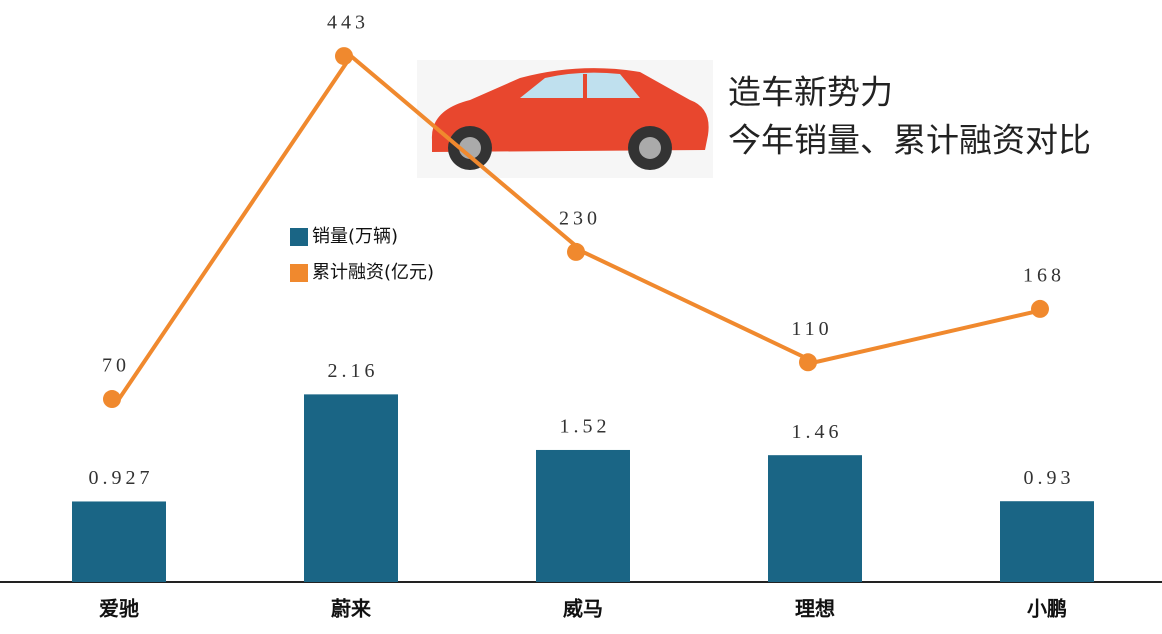  Describe the element at coordinates (119, 609) in the screenshot. I see `x-tick-label: 爱驰` at that location.